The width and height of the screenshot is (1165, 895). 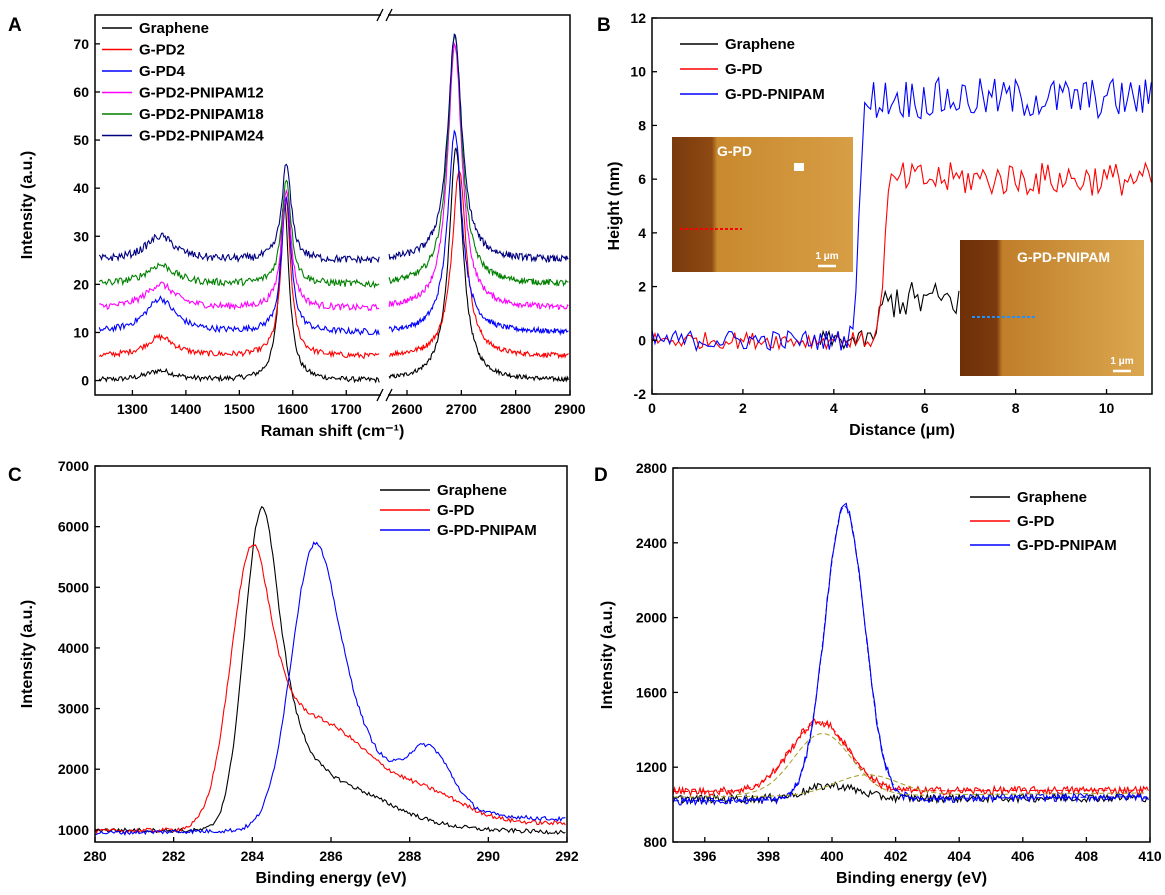 What do you see at coordinates (162, 50) in the screenshot?
I see `legend-label: G-PD2` at bounding box center [162, 50].